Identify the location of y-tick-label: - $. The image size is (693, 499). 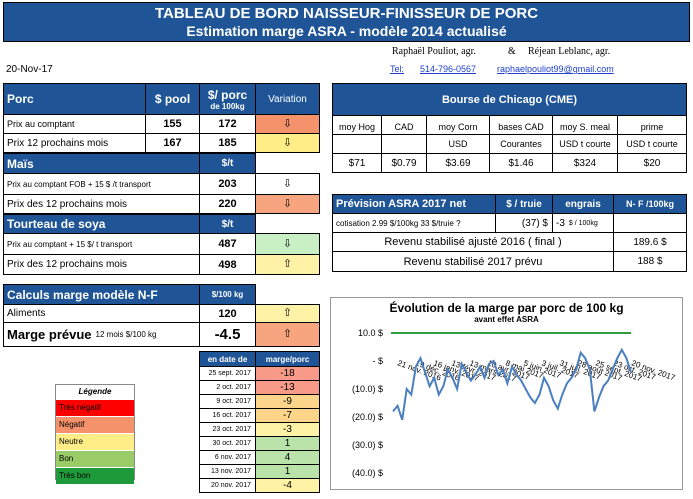
(377, 361).